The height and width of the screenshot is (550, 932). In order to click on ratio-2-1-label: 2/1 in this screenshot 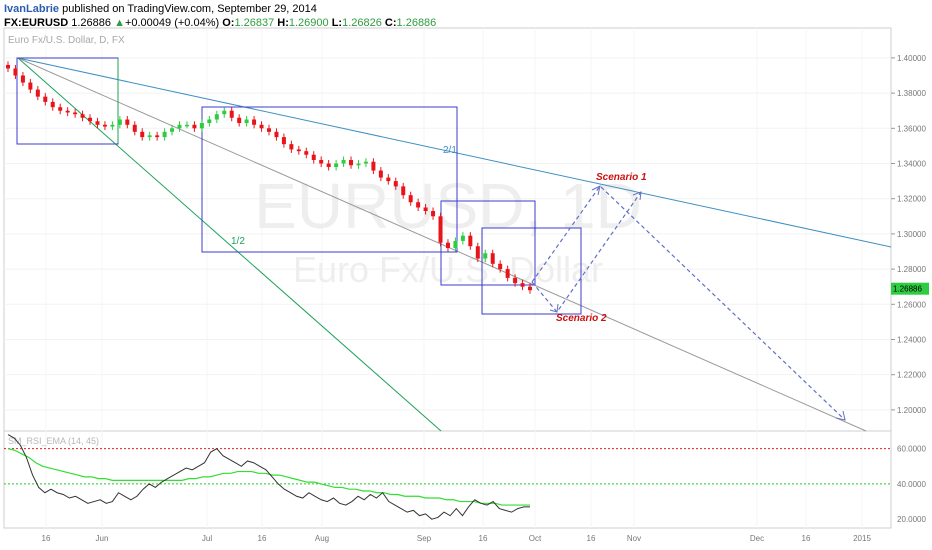, I will do `click(450, 150)`.